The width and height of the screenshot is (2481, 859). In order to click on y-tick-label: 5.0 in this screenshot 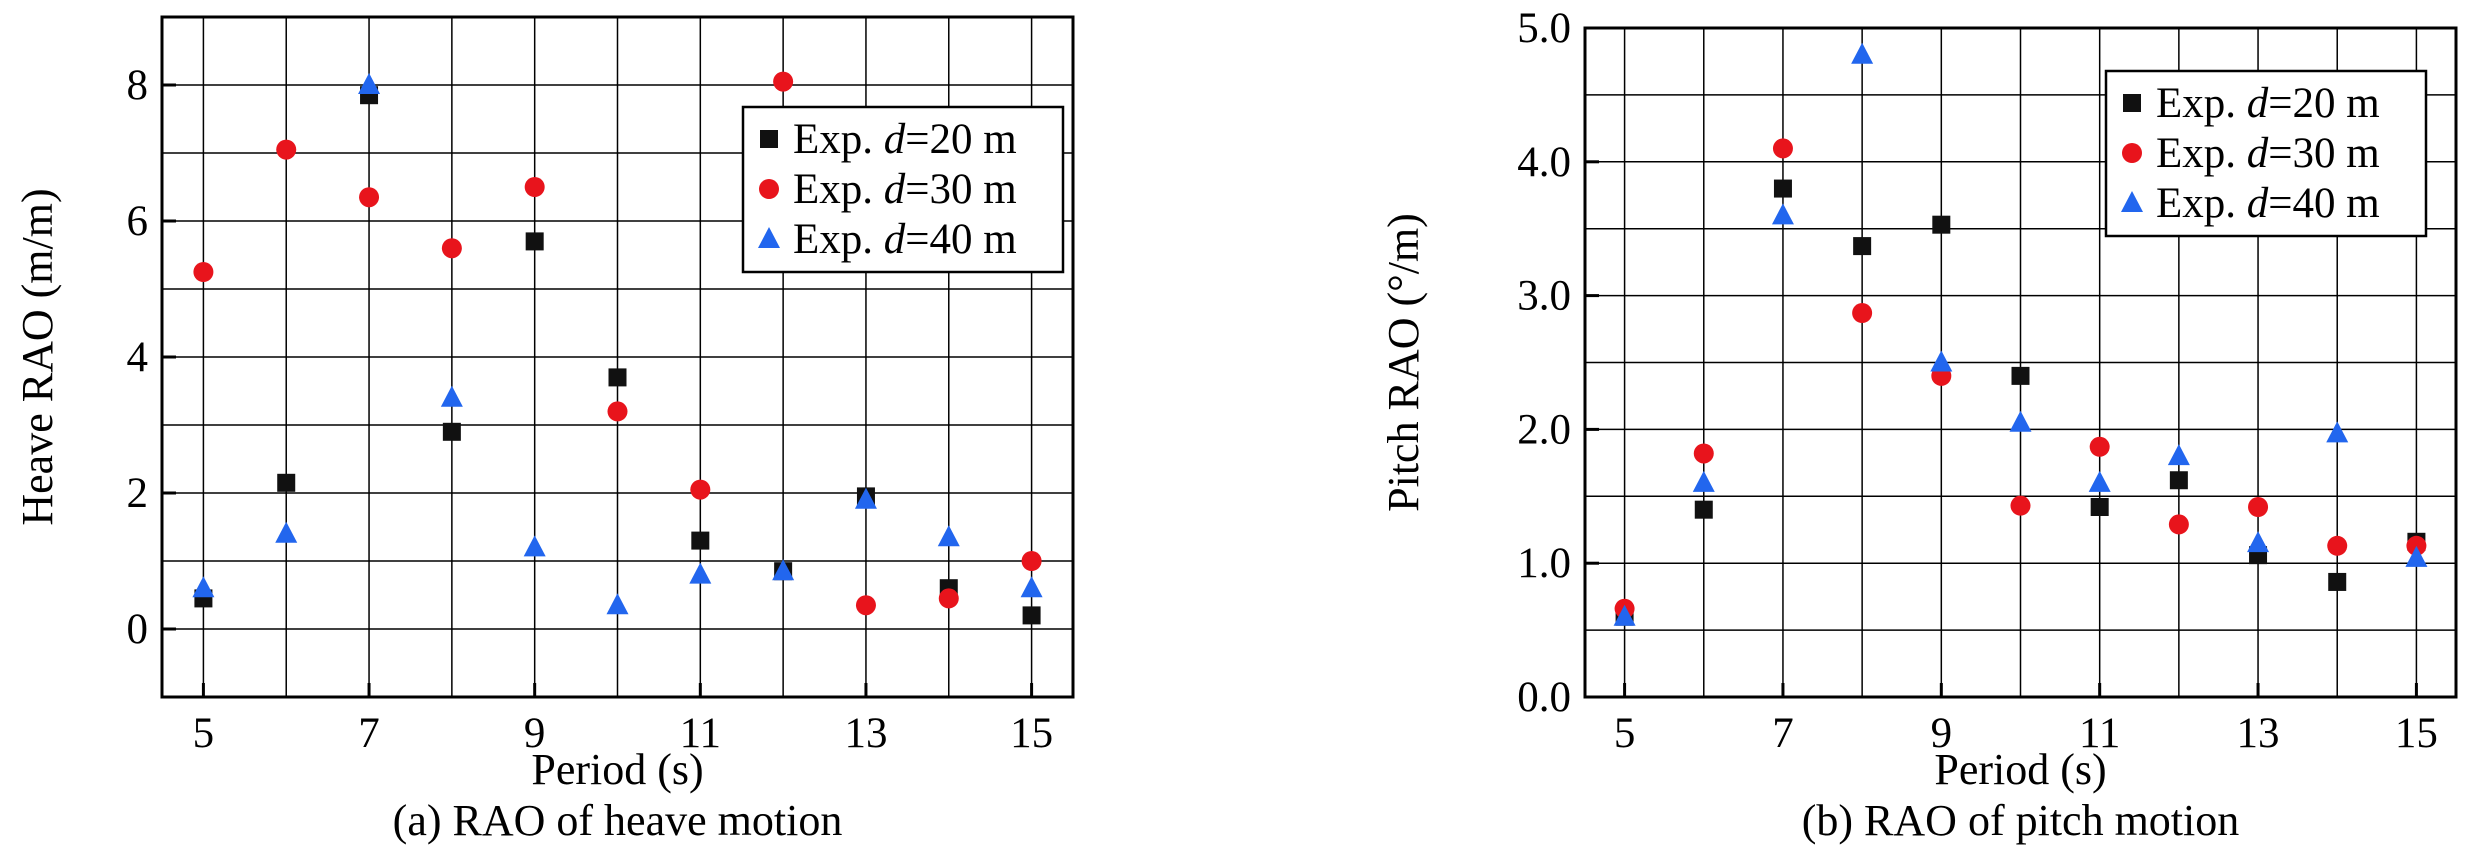, I will do `click(1544, 28)`.